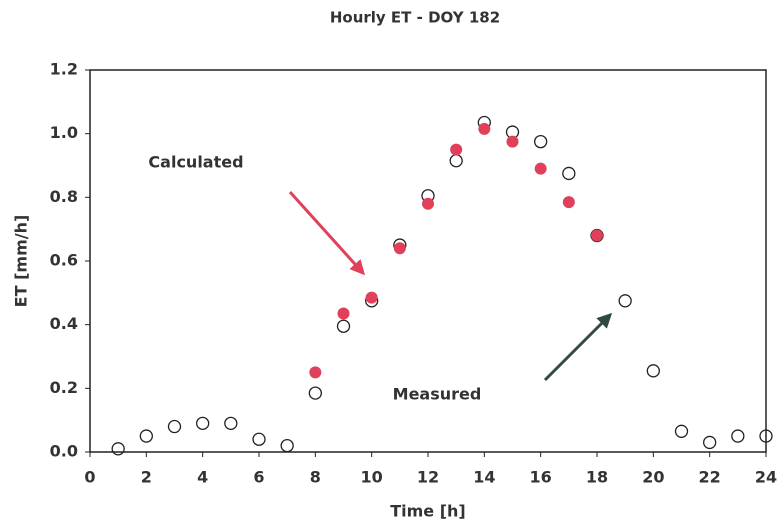  Describe the element at coordinates (64, 132) in the screenshot. I see `y-tick-label: 1.0` at that location.